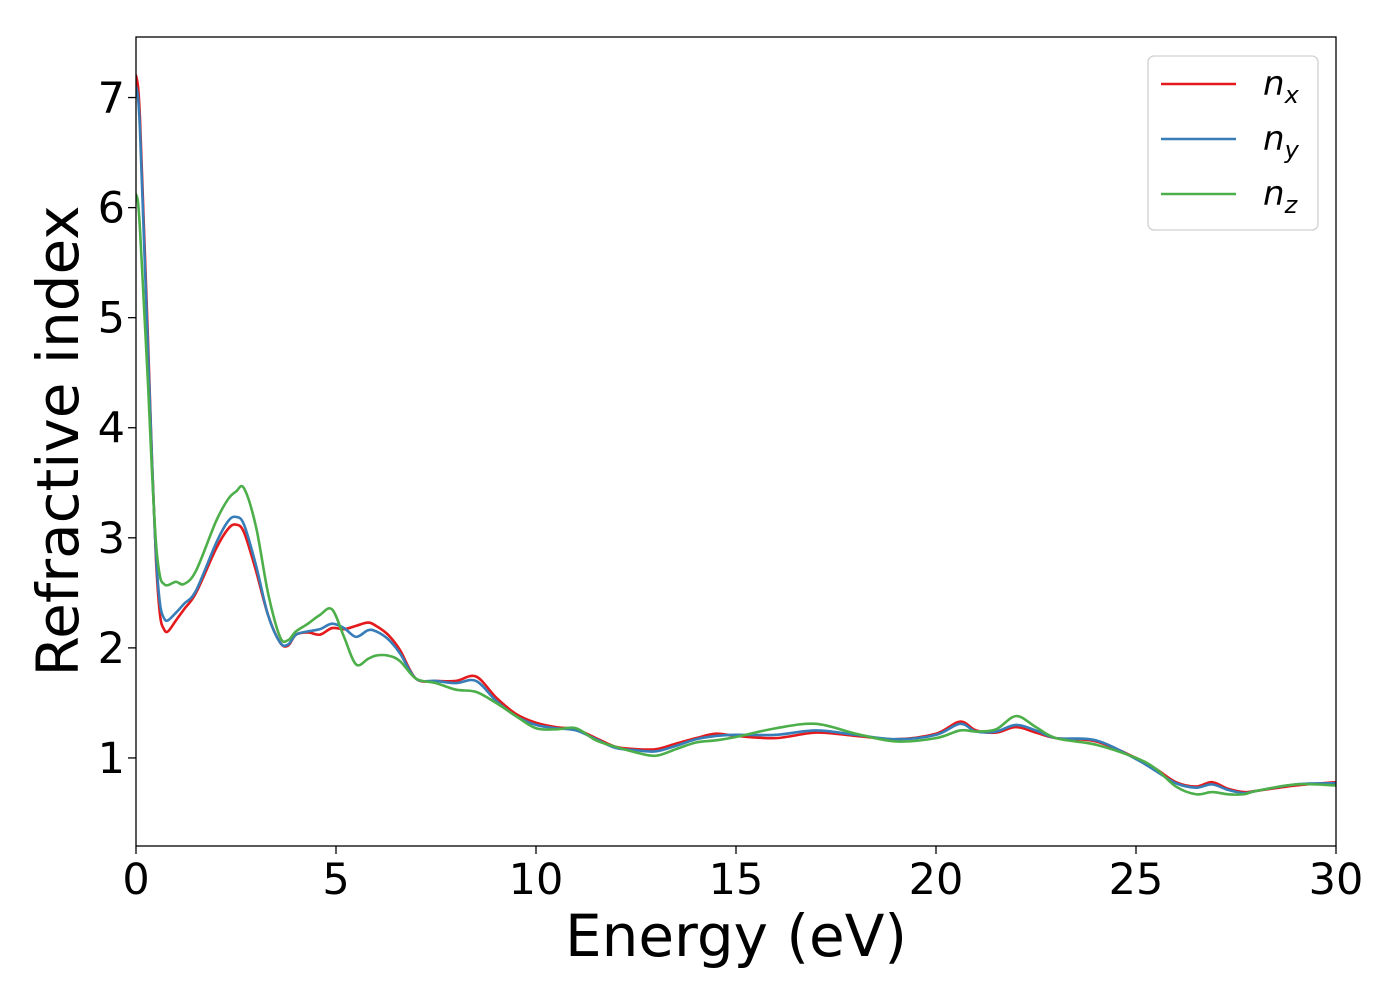 The image size is (1400, 1004). I want to click on y-tick-label: 1, so click(111, 759).